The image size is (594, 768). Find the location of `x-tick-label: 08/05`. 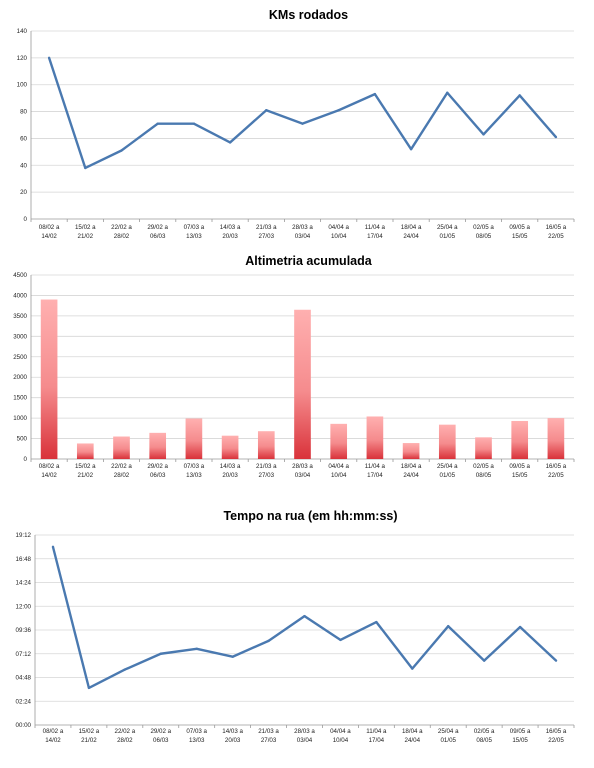

x-tick-label: 08/05 is located at coordinates (484, 740).